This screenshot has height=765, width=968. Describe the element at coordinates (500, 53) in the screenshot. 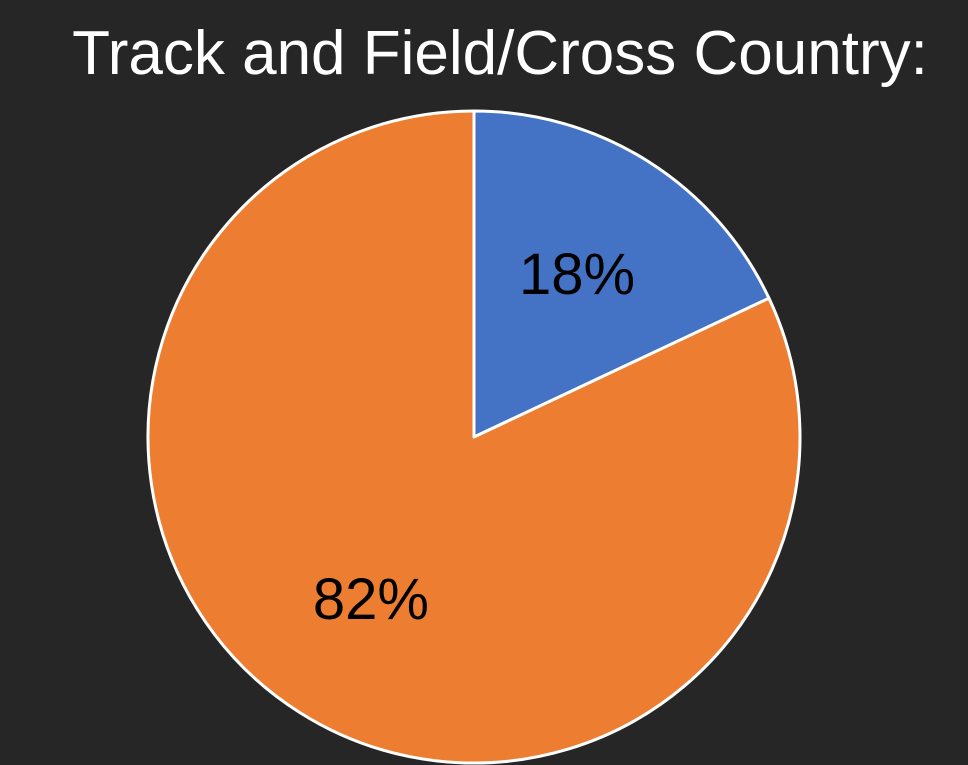

I see `chart-title: Track and Field/Cross Country:` at that location.